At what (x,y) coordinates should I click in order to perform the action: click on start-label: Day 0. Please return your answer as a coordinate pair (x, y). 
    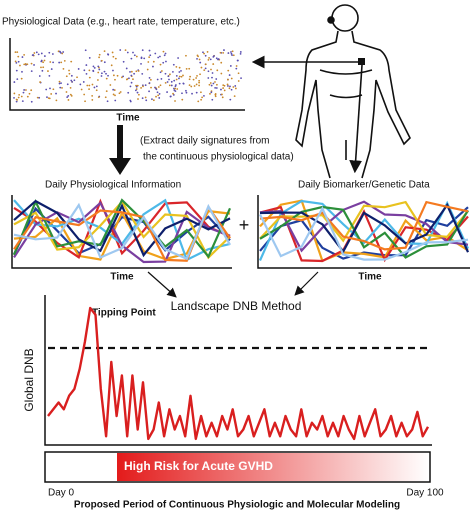
    Looking at the image, I should click on (61, 493).